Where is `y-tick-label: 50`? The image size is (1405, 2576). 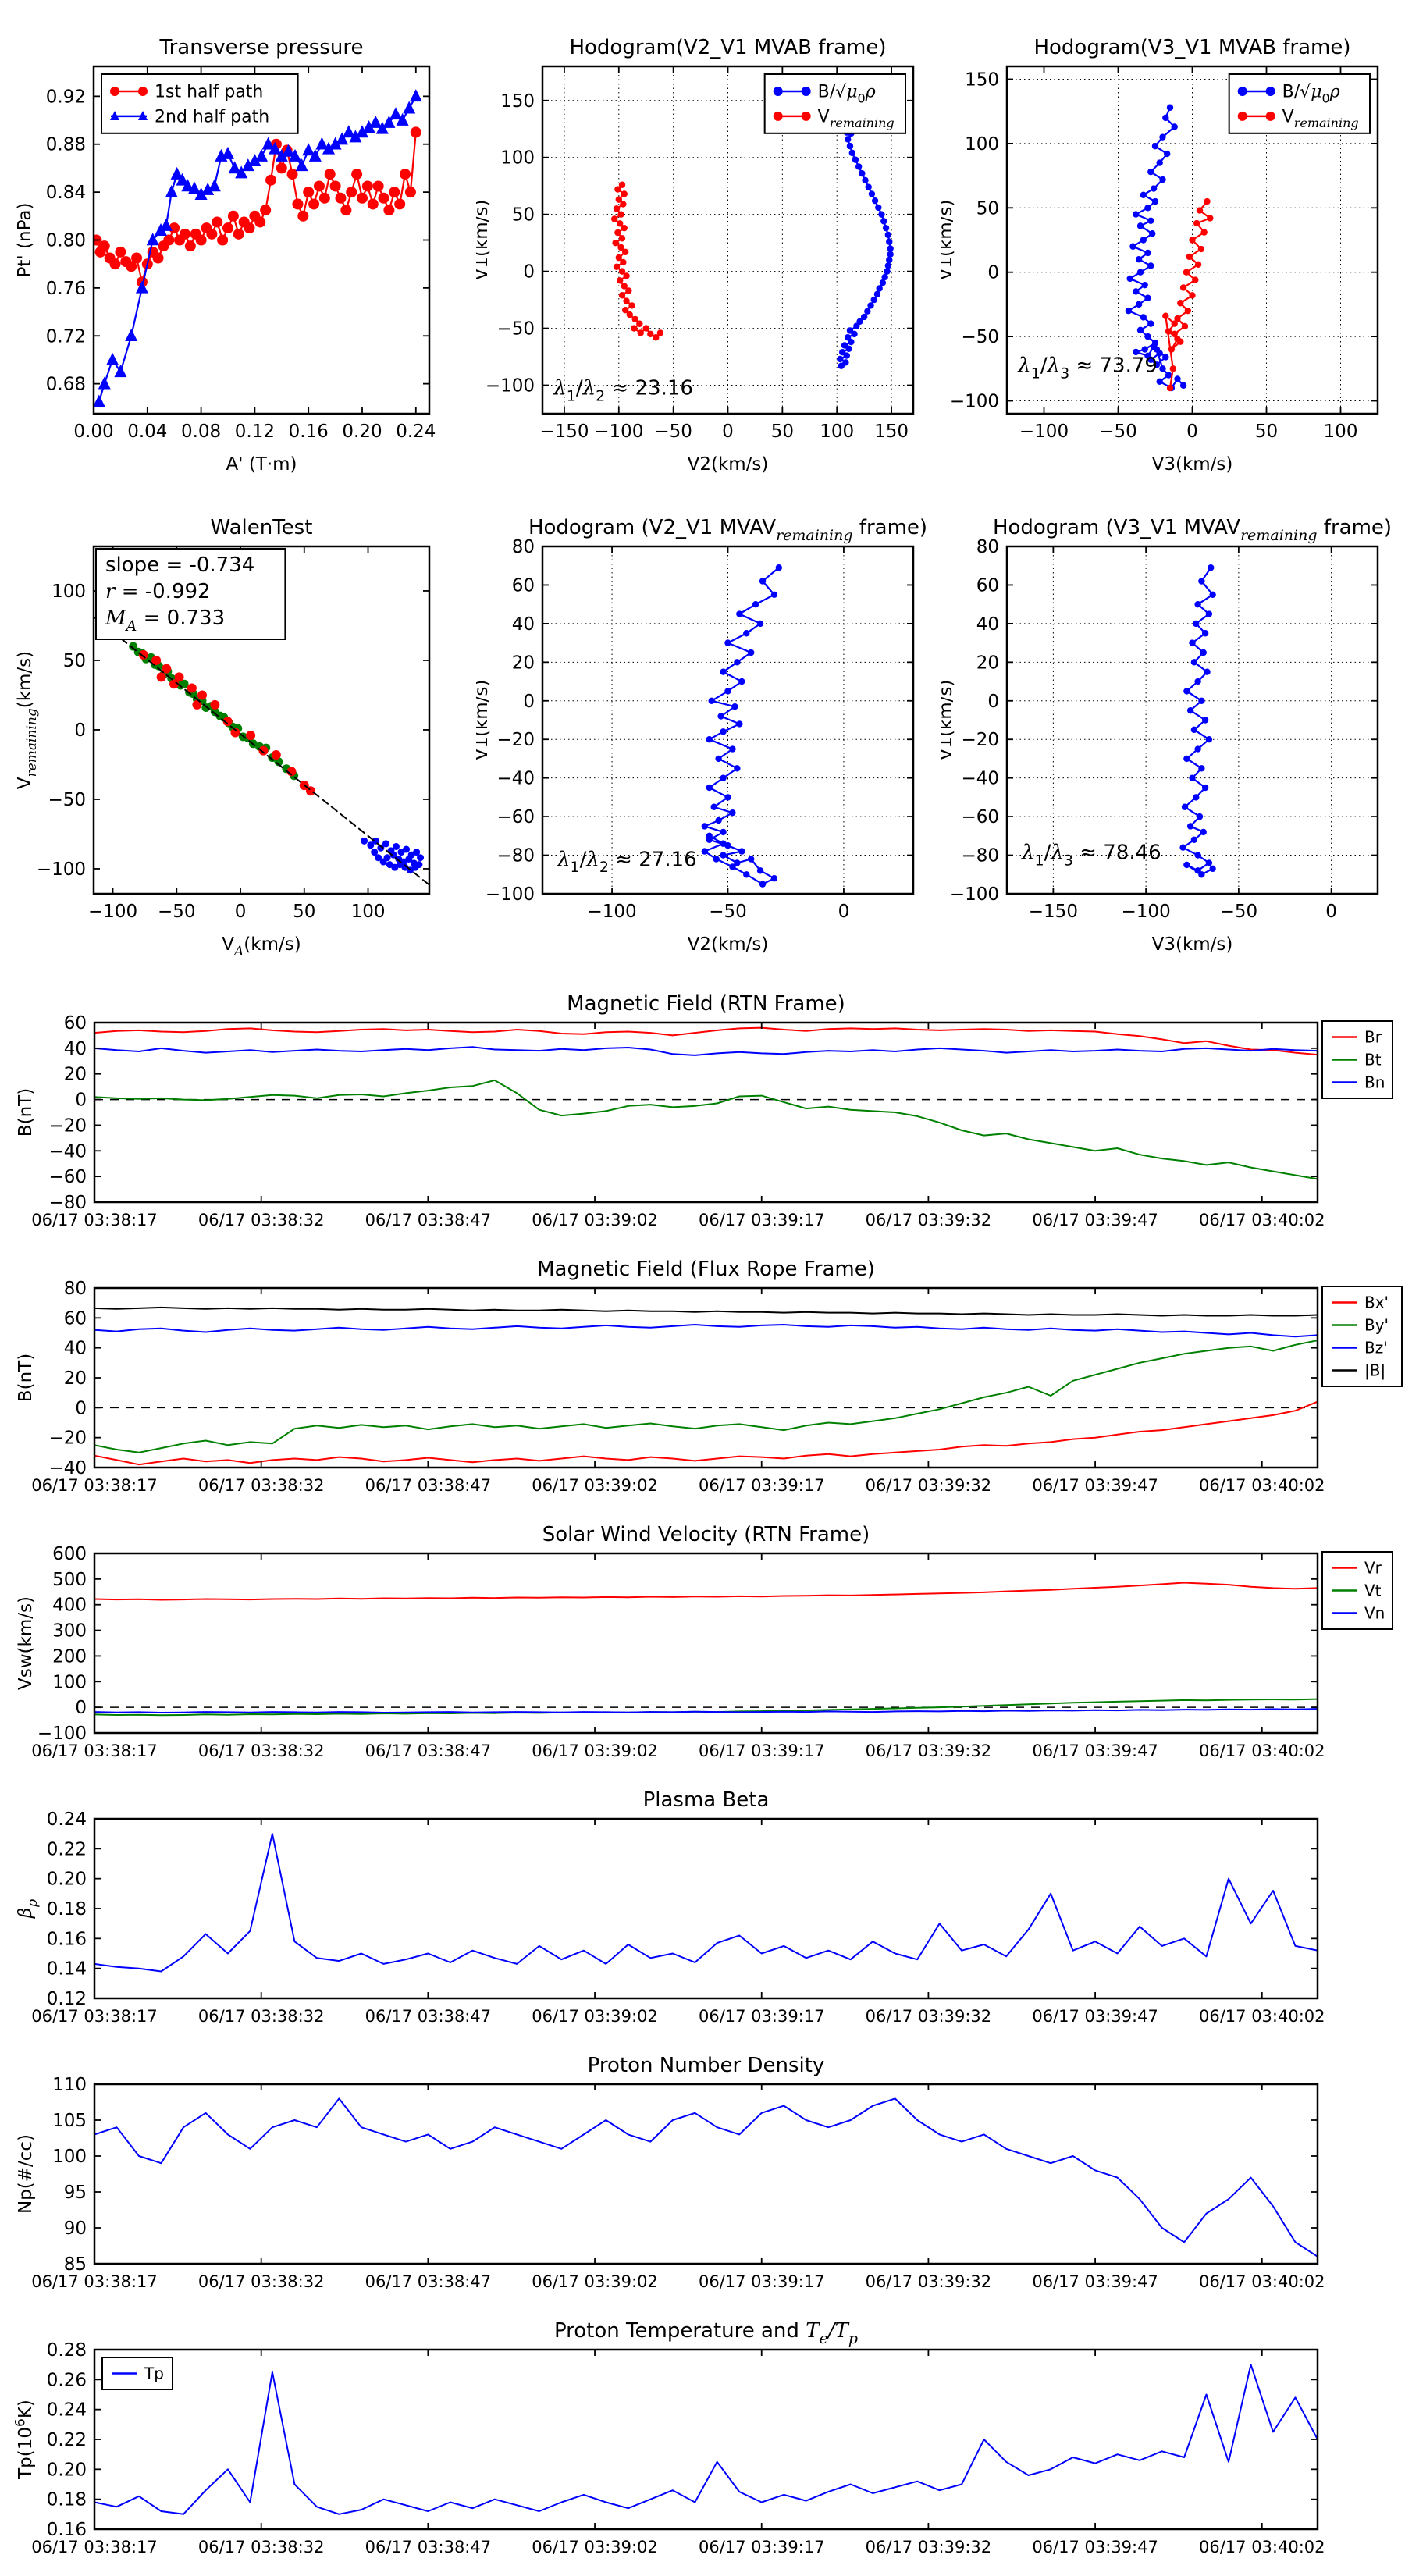
y-tick-label: 50 is located at coordinates (523, 215).